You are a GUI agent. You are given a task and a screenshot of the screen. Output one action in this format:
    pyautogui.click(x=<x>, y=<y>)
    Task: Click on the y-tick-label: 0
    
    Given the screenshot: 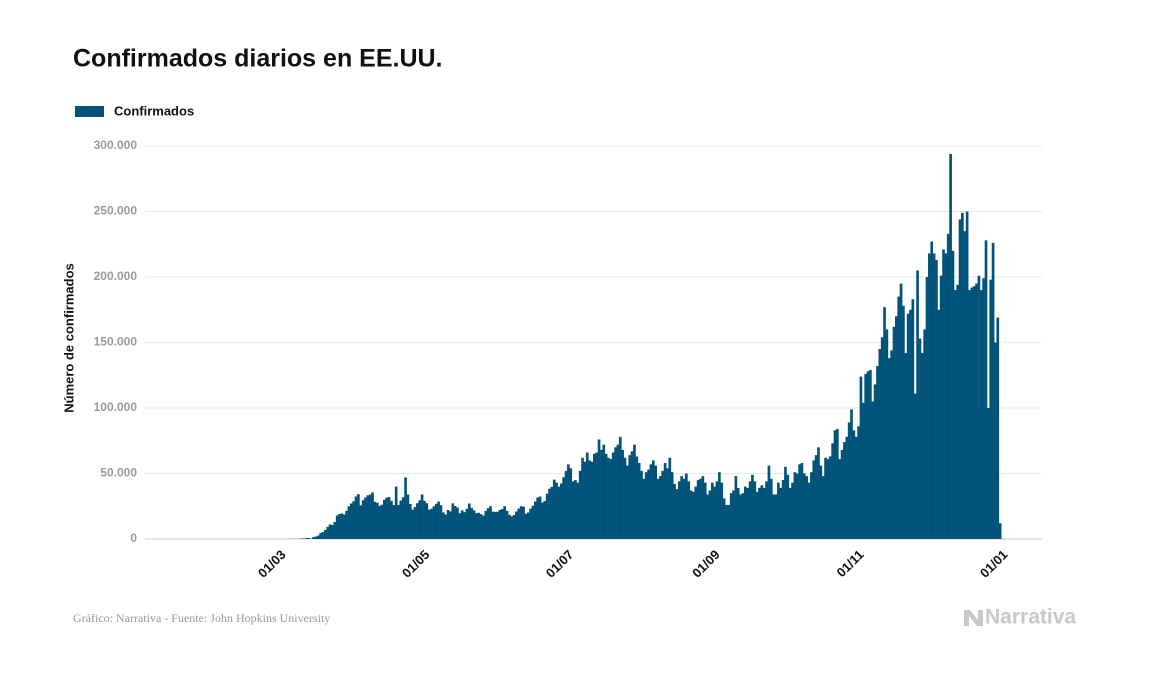 What is the action you would take?
    pyautogui.click(x=133, y=538)
    